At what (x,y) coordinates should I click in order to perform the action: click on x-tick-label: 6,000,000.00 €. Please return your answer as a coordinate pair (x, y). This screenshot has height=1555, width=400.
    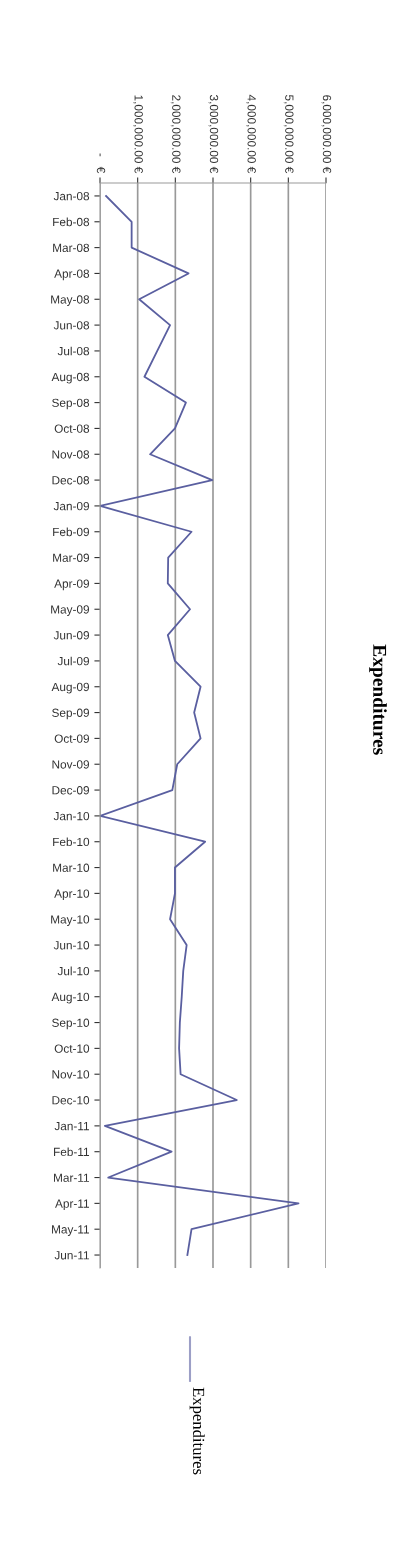
    Looking at the image, I should click on (326, 134).